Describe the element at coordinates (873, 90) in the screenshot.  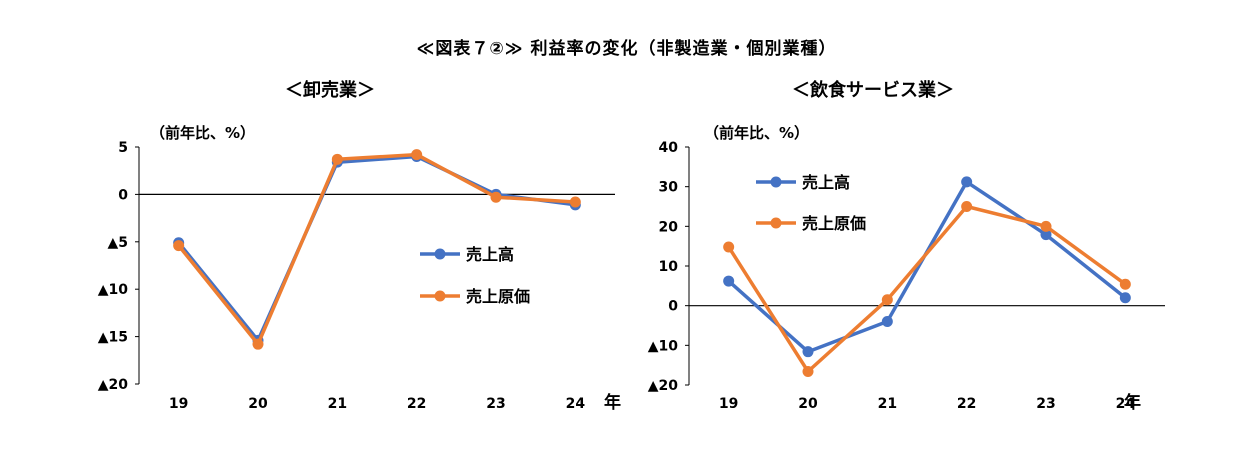
I see `right-chart-title: ＜飲食サービス業＞` at that location.